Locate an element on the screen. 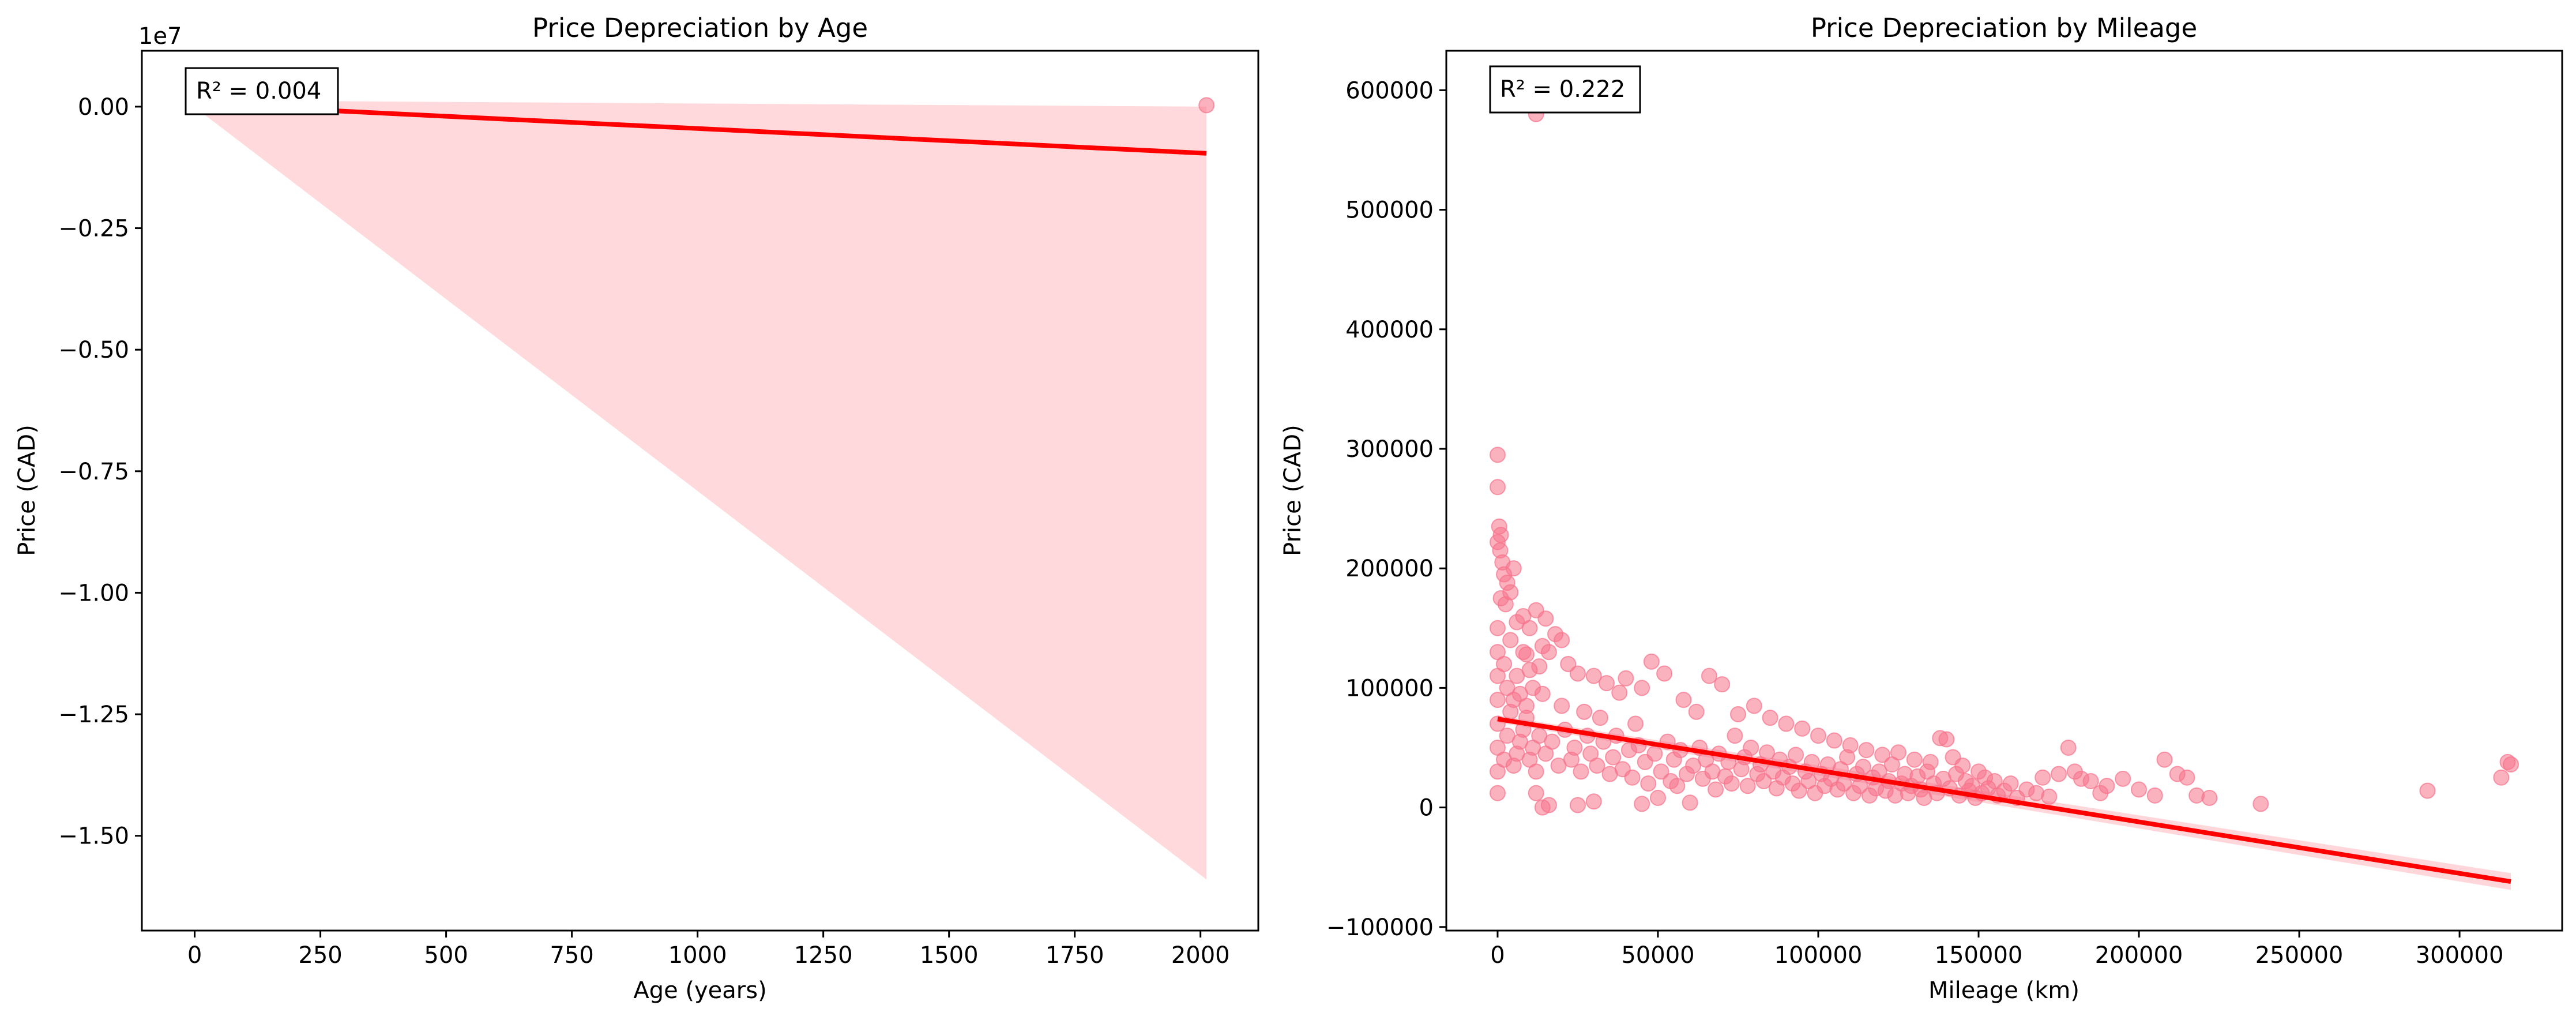  r-squared-annotation: R² = 0.222 is located at coordinates (1562, 89).